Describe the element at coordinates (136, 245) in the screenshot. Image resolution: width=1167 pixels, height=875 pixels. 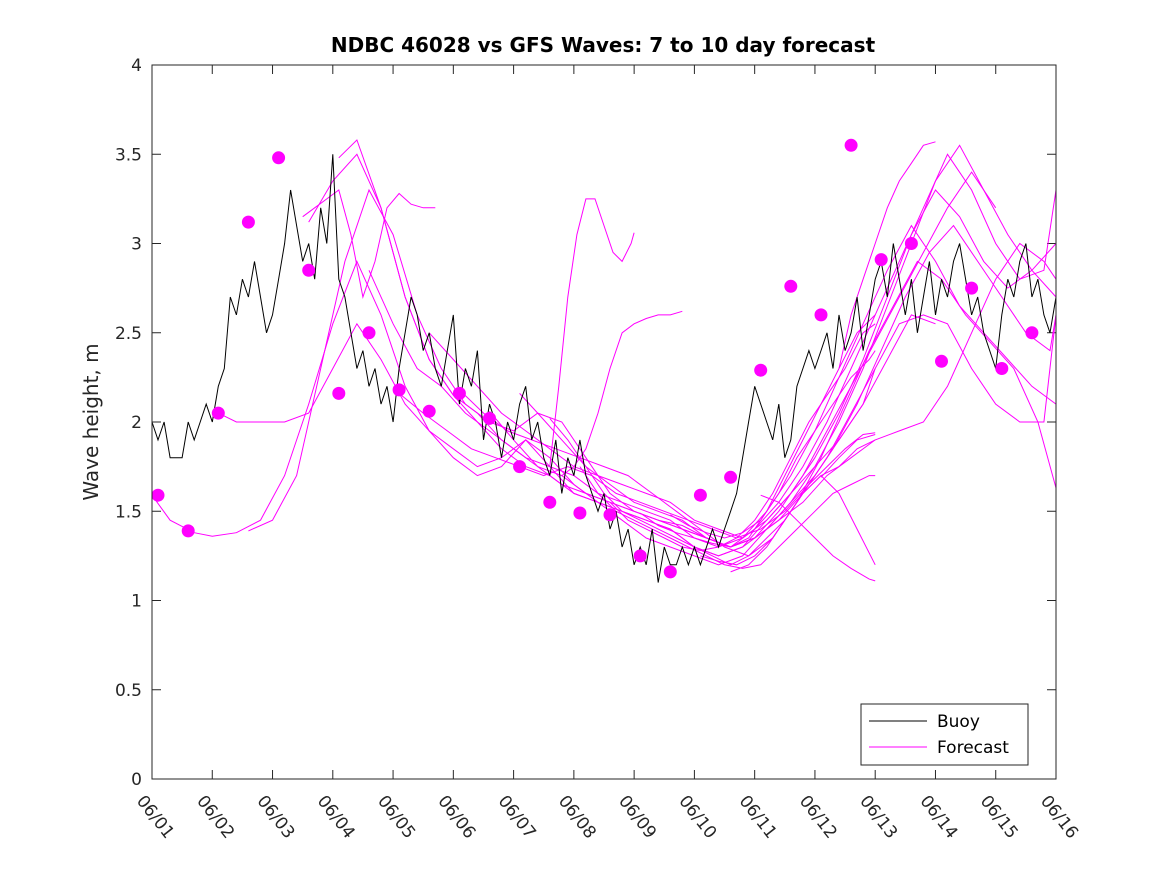
I see `y-tick-label: 3` at that location.